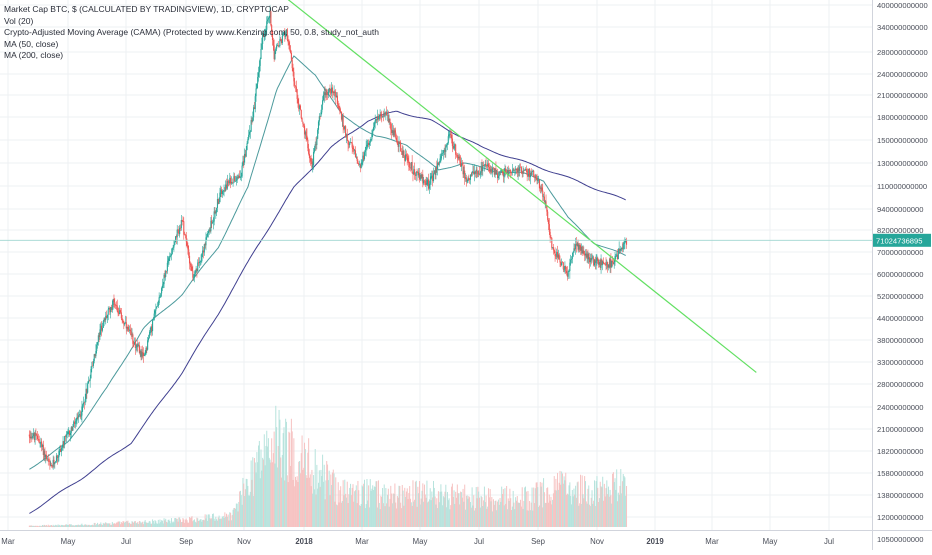 This screenshot has width=932, height=555. I want to click on legend-ma-50: MA (50, close), so click(31, 43).